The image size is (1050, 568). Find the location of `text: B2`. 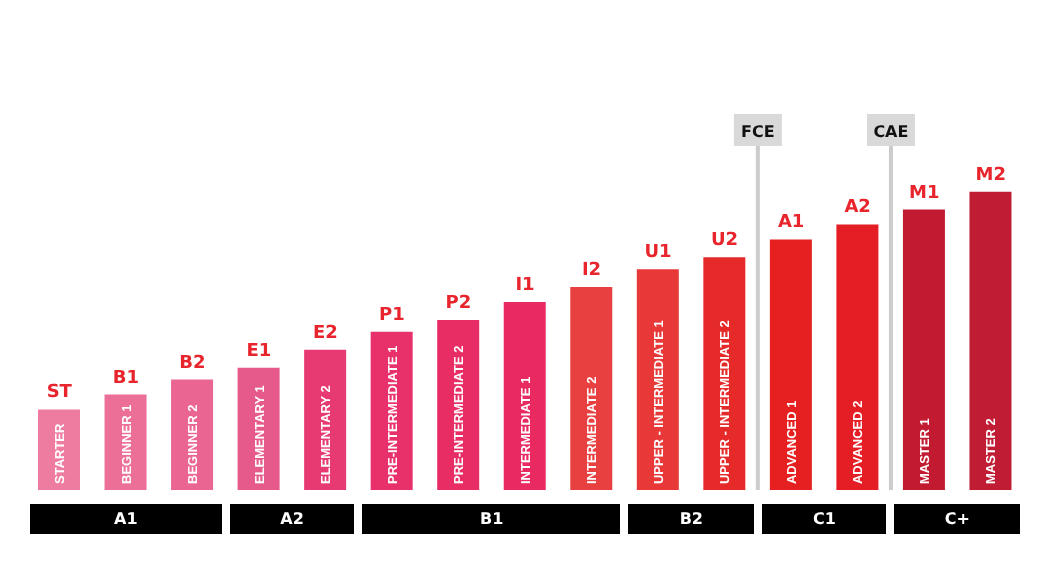

text: B2 is located at coordinates (691, 519).